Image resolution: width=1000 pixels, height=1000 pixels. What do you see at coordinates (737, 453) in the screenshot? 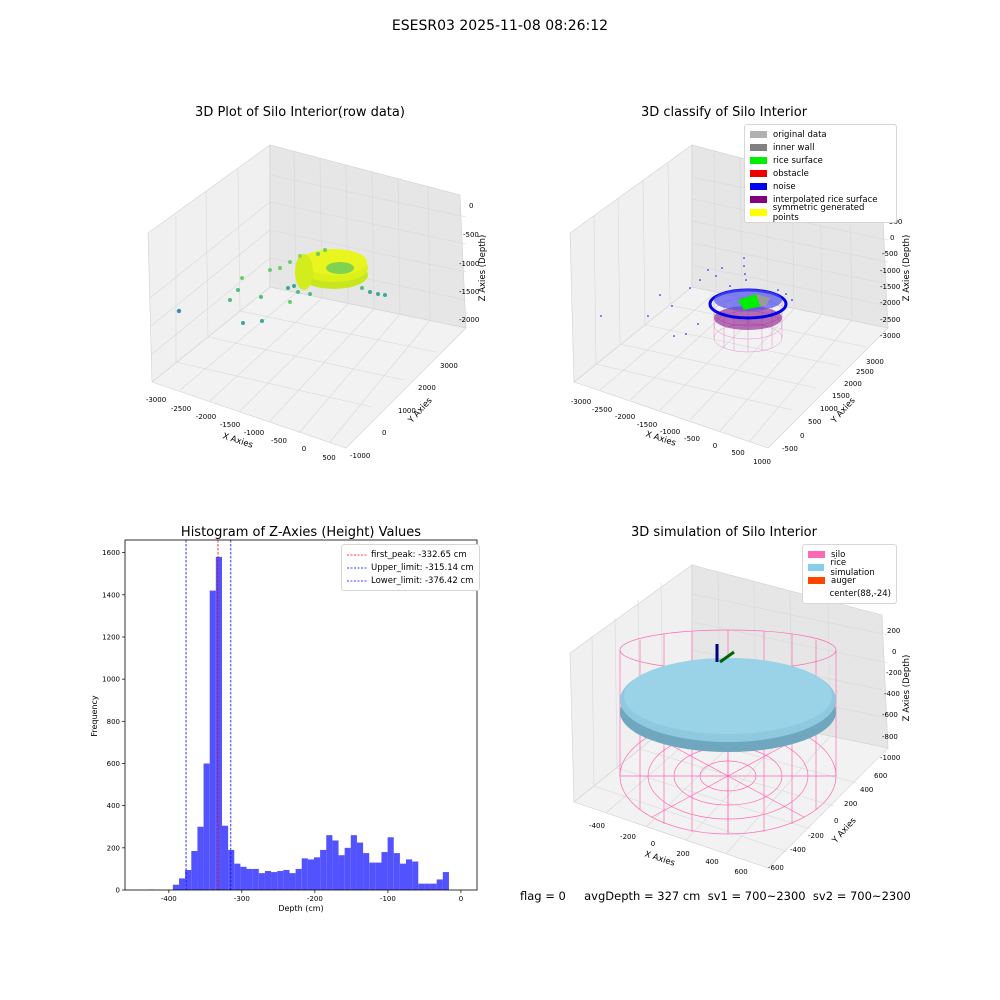
I see `classify-xtick: 500` at bounding box center [737, 453].